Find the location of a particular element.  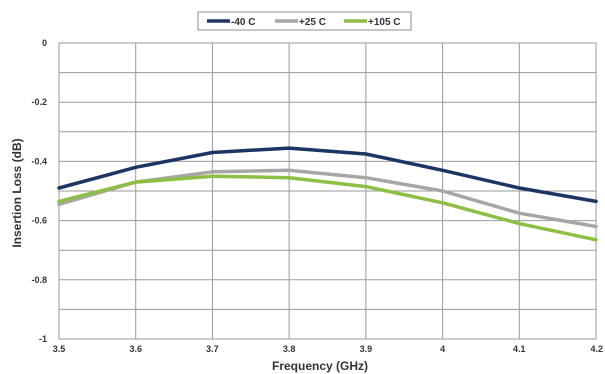

legend-label-plus-105c: +105 C is located at coordinates (384, 22).